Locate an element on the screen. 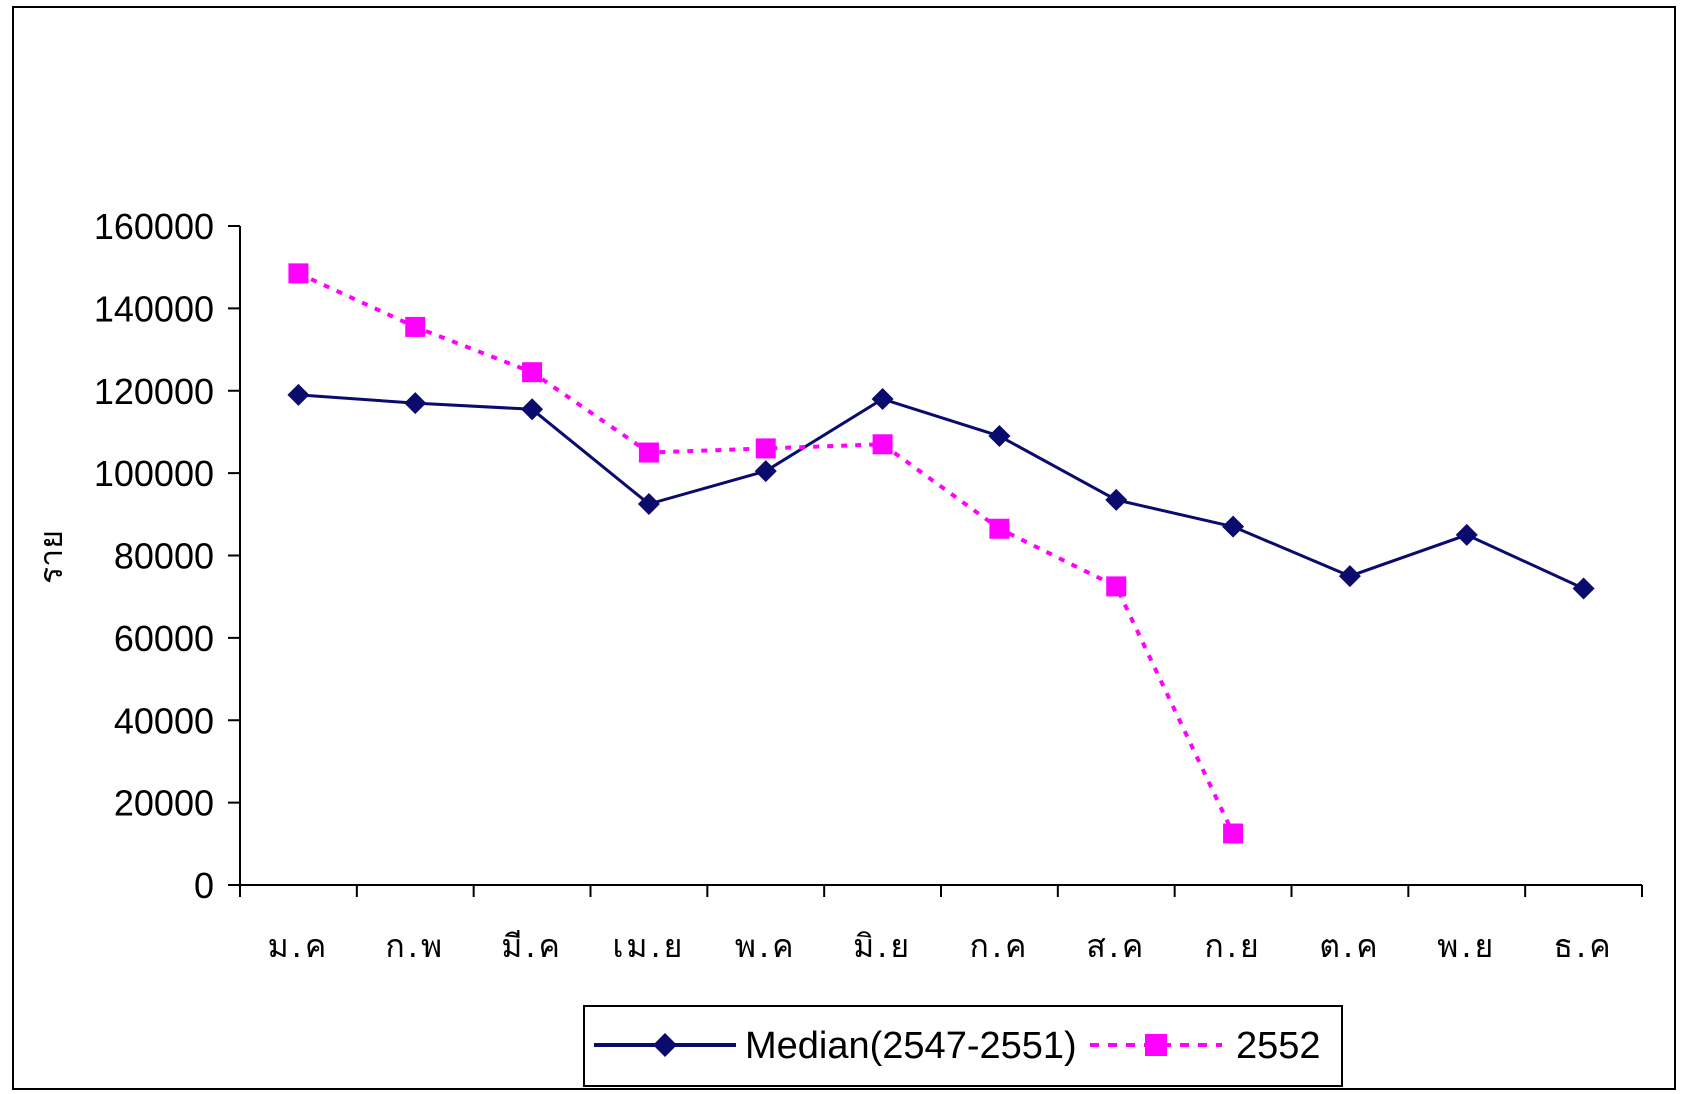  y-tick-label: 100000 is located at coordinates (154, 473).